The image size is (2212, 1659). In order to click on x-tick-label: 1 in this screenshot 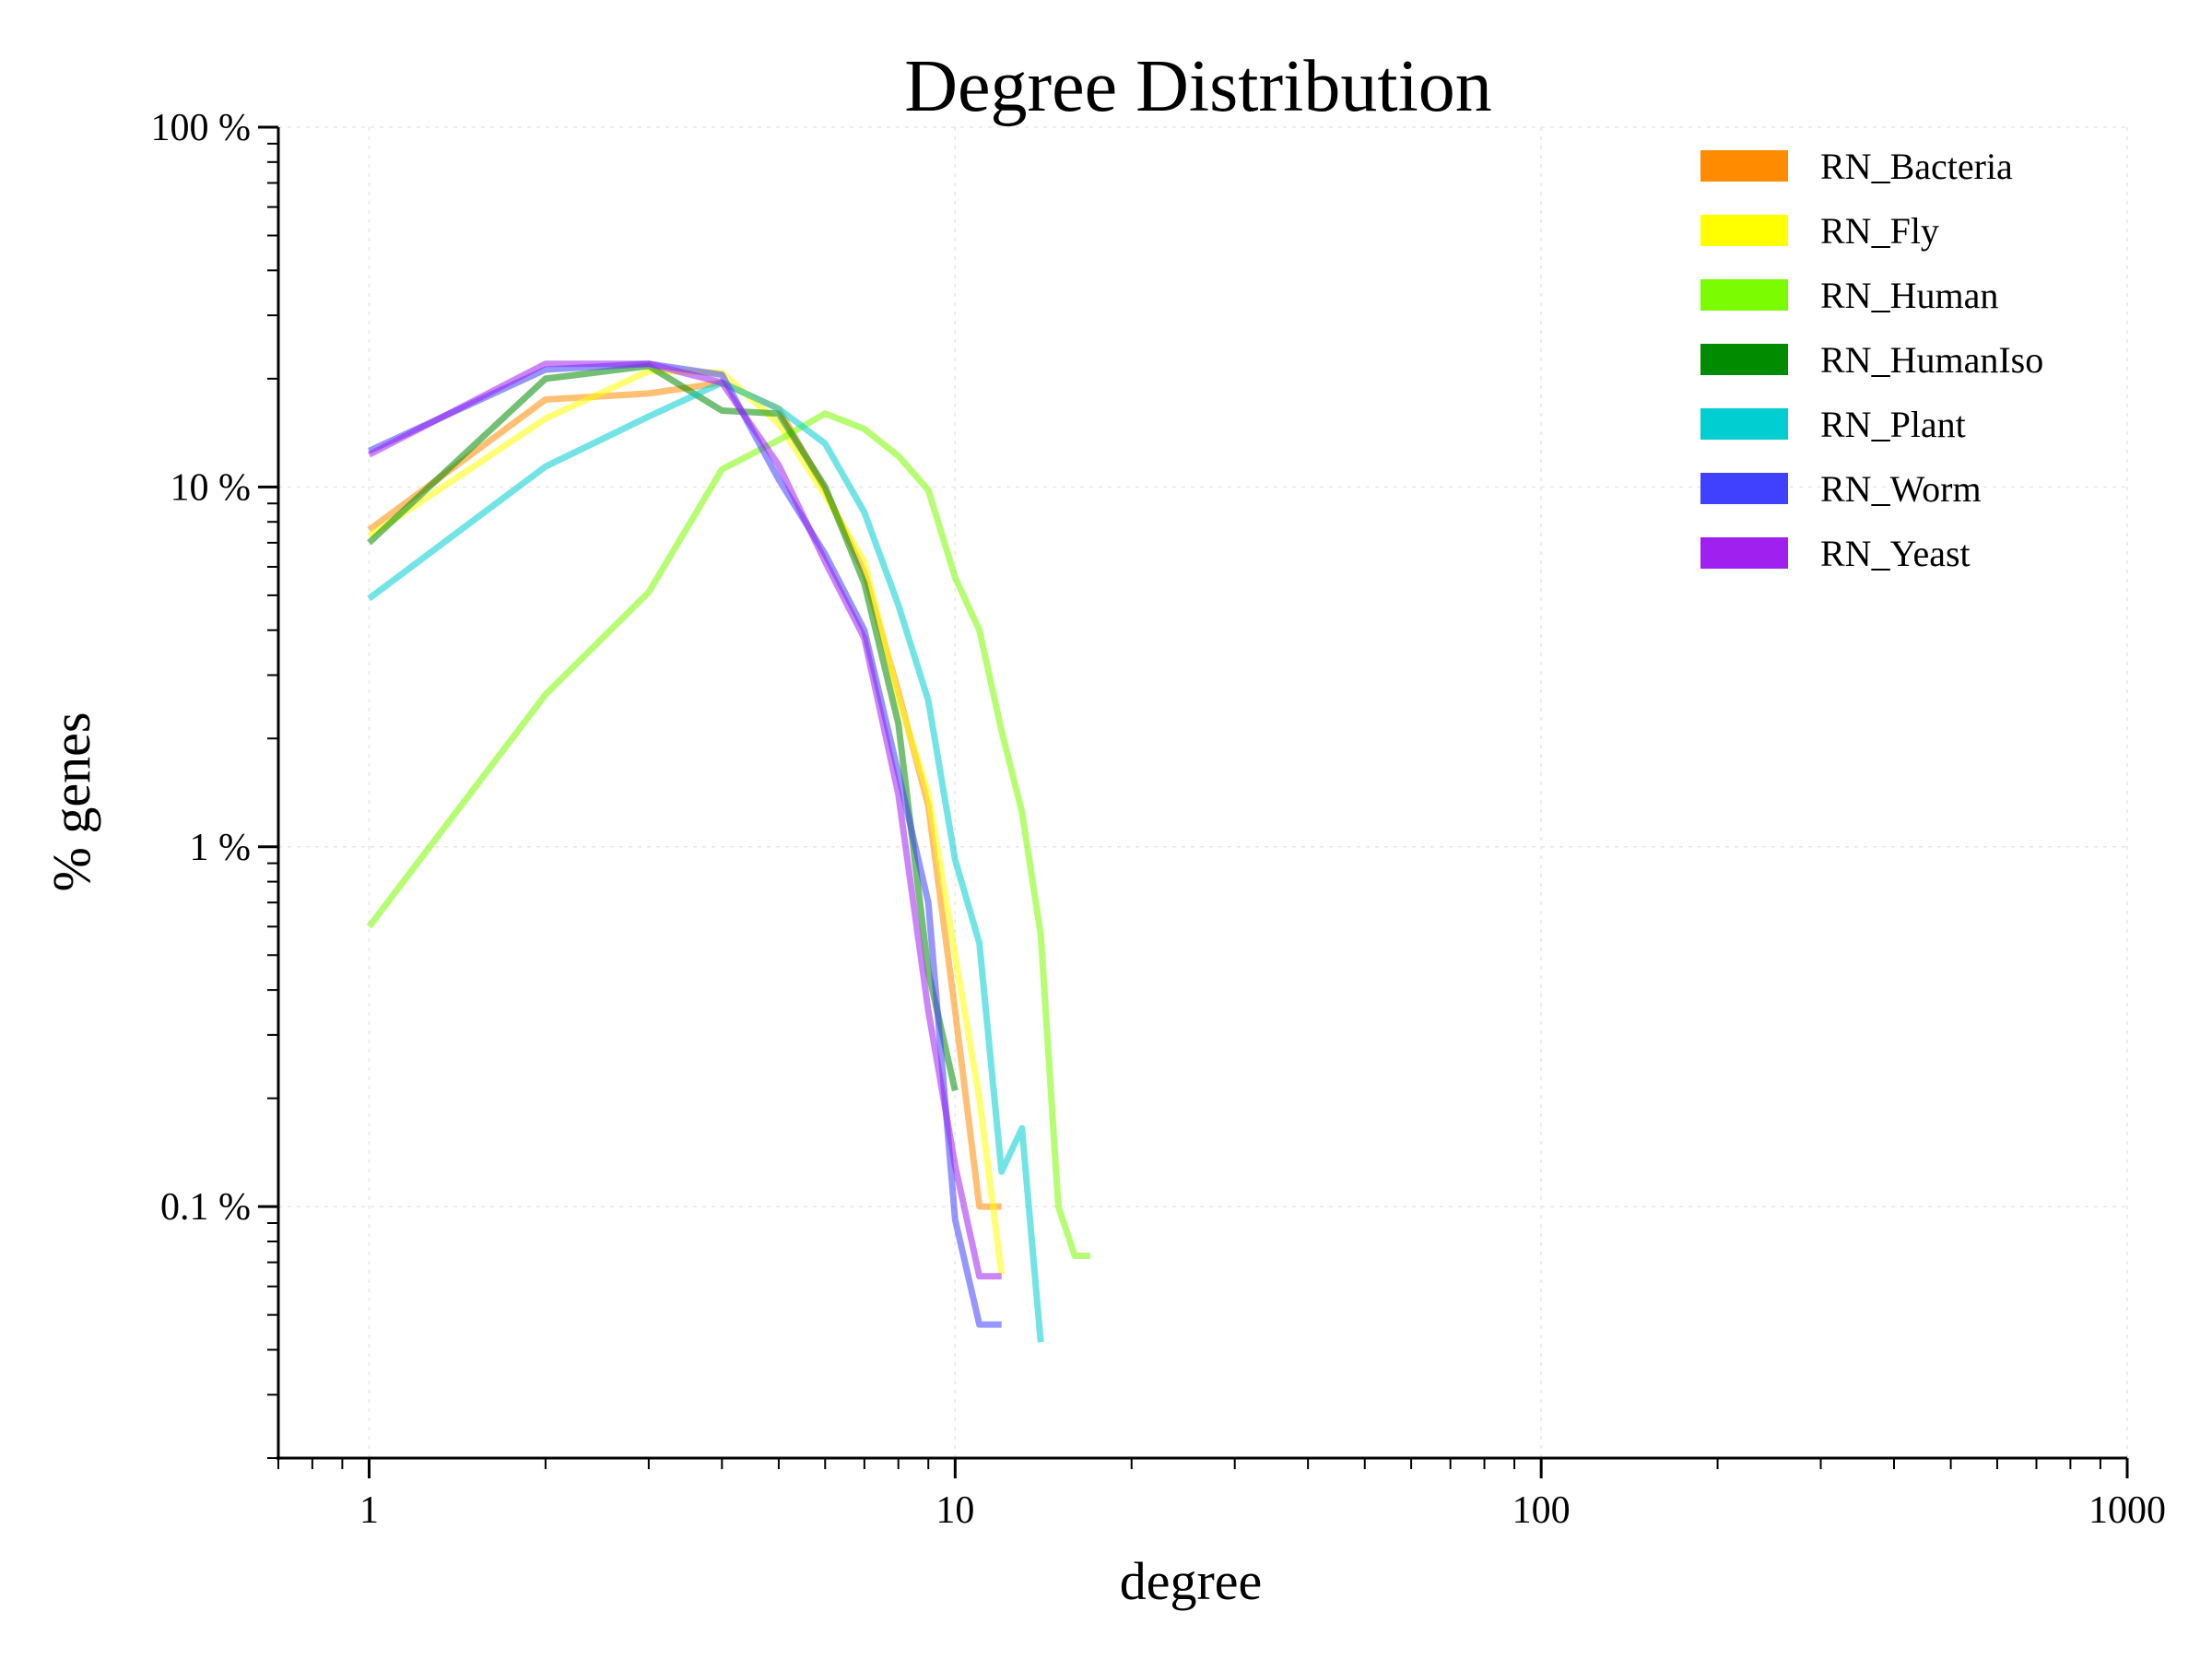, I will do `click(369, 1510)`.